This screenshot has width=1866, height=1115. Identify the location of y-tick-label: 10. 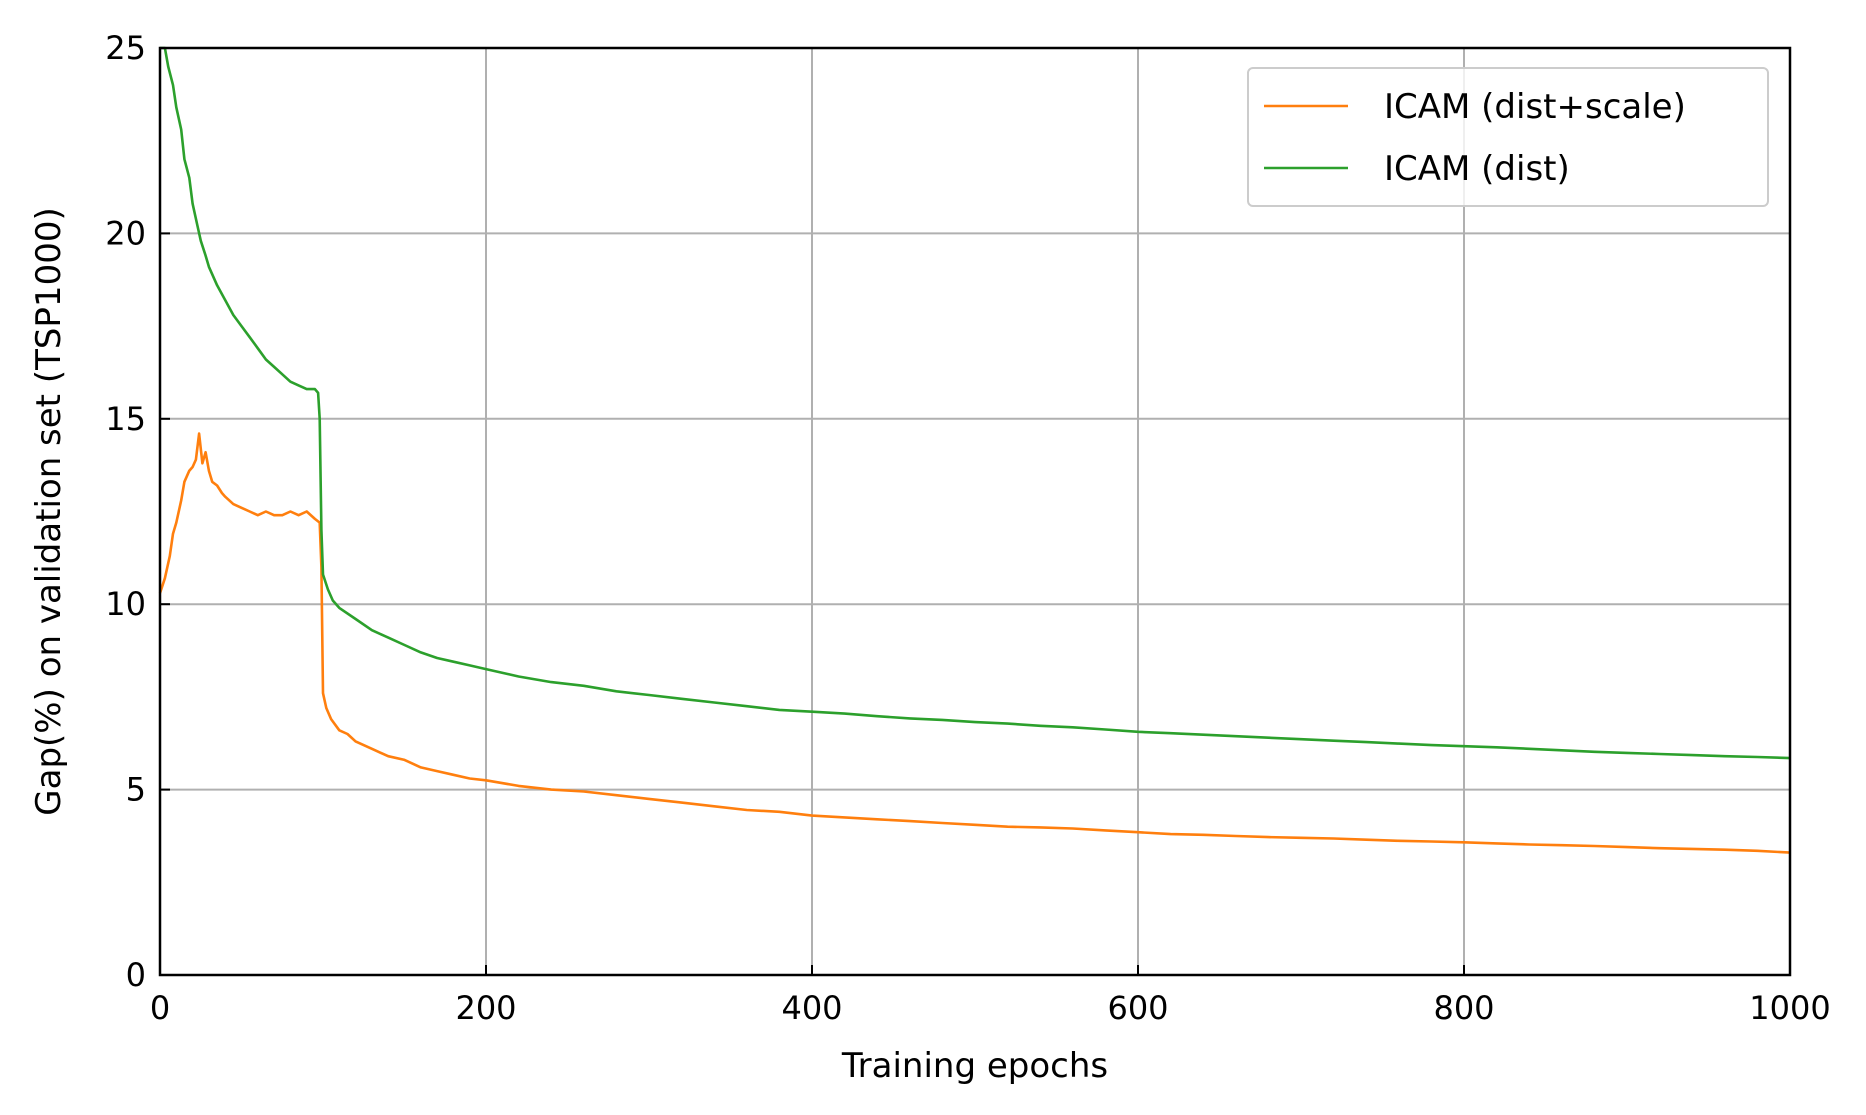
(125, 604).